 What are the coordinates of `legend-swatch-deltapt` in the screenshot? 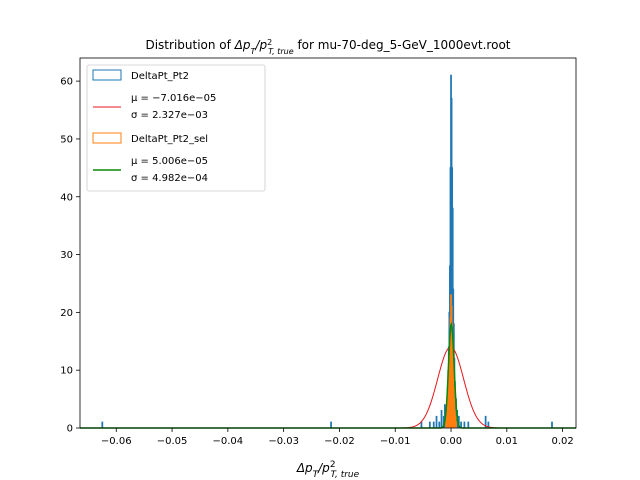 It's located at (107, 75).